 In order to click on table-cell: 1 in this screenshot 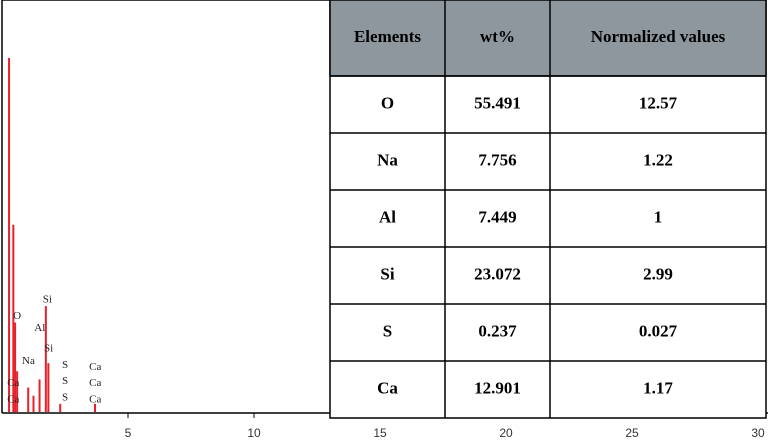, I will do `click(658, 216)`.